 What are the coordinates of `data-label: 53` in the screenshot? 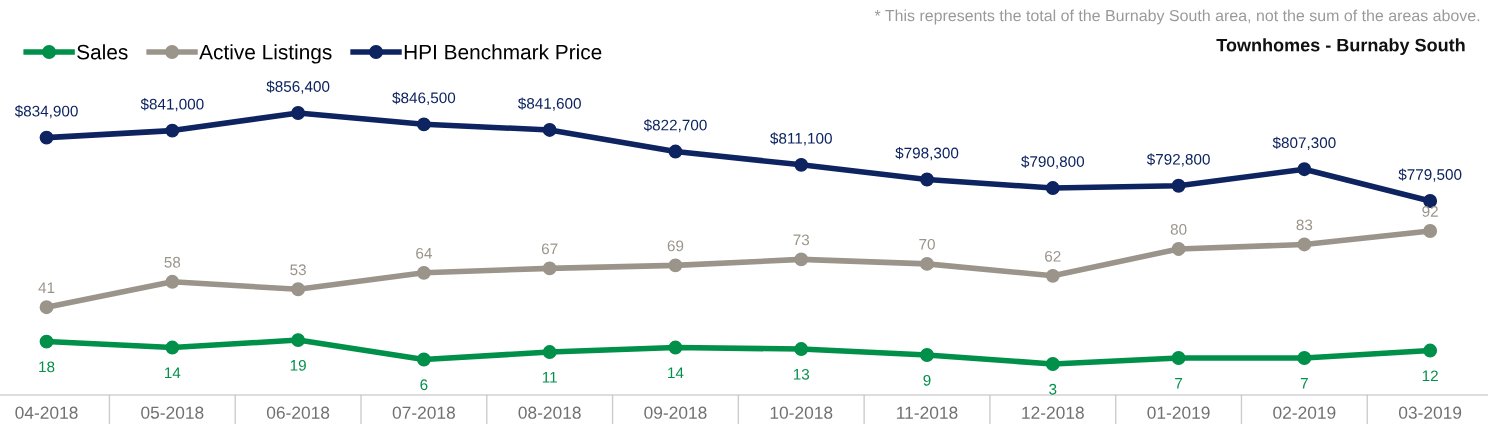 It's located at (298, 270).